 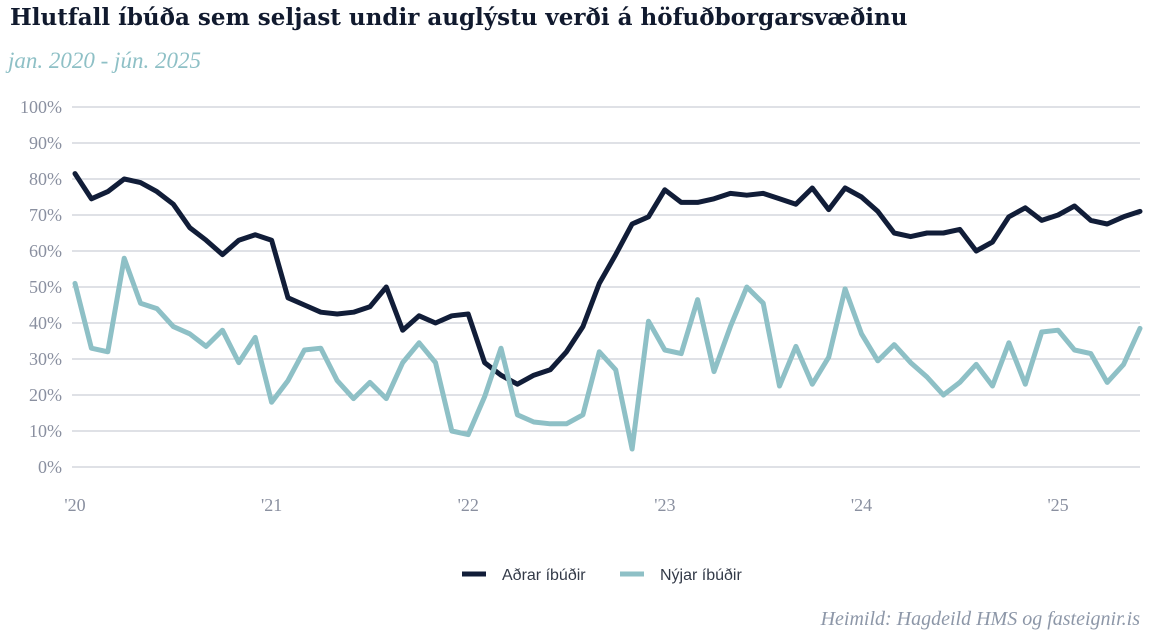 What do you see at coordinates (861, 505) in the screenshot?
I see `x-tick-label: '24` at bounding box center [861, 505].